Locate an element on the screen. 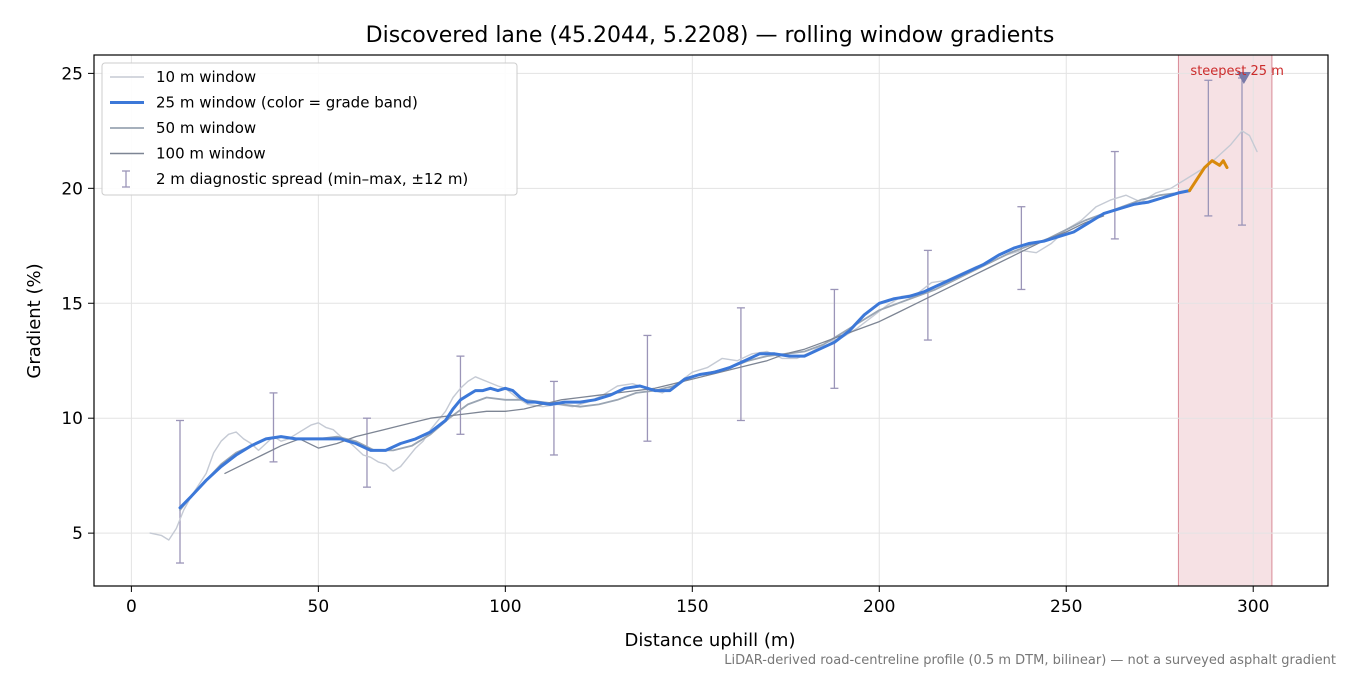  legend-item: 2 m diagnostic spread (min–max, ±12 m) is located at coordinates (295, 179).